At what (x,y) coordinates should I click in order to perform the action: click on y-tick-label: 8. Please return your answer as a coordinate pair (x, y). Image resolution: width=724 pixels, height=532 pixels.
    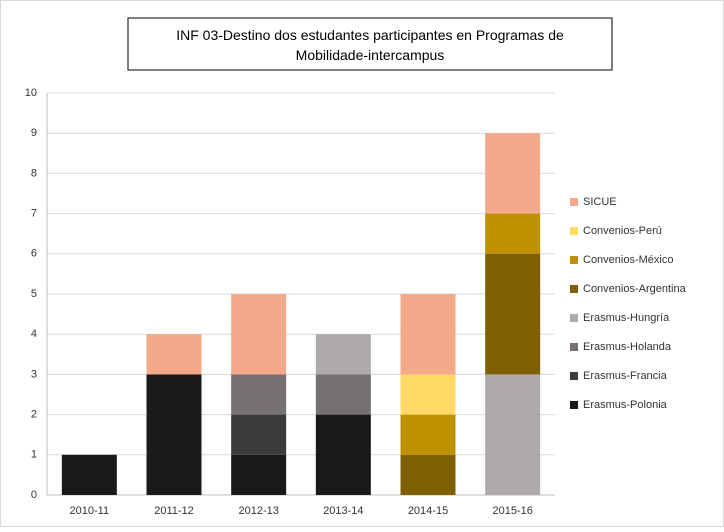
    Looking at the image, I should click on (34, 173).